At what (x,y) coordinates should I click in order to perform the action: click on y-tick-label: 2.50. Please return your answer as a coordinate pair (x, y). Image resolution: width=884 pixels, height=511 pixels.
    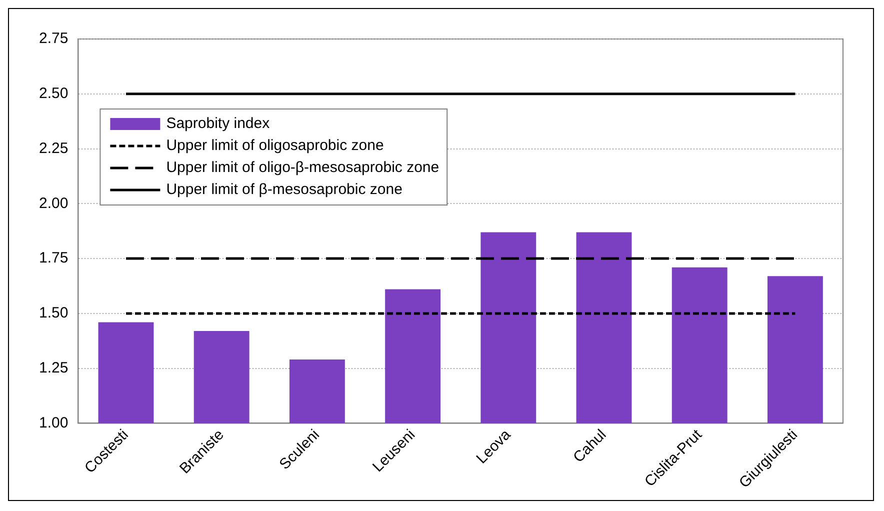
    Looking at the image, I should click on (53, 93).